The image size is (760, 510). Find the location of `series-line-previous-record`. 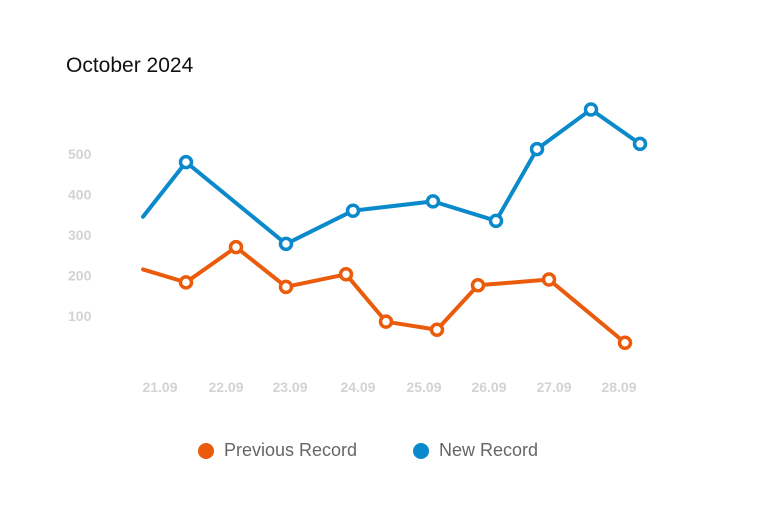

series-line-previous-record is located at coordinates (384, 295).